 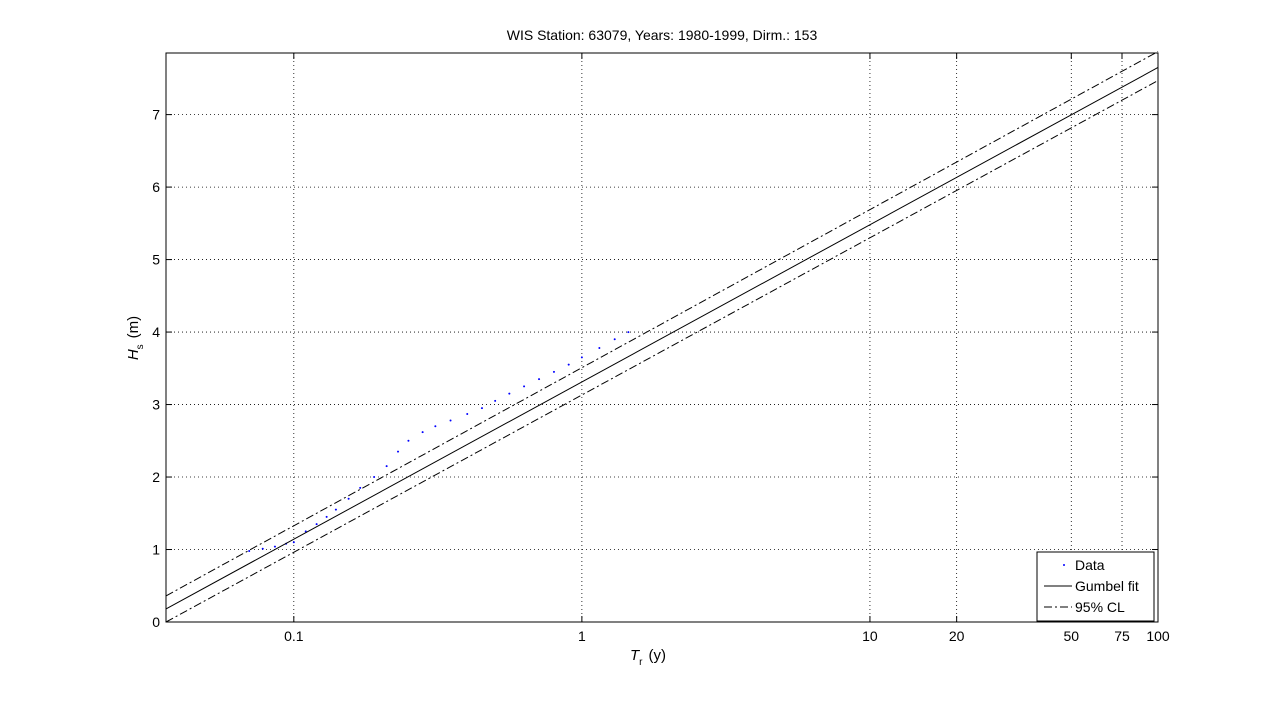 I want to click on y-label-symbol: H, so click(x=133, y=354).